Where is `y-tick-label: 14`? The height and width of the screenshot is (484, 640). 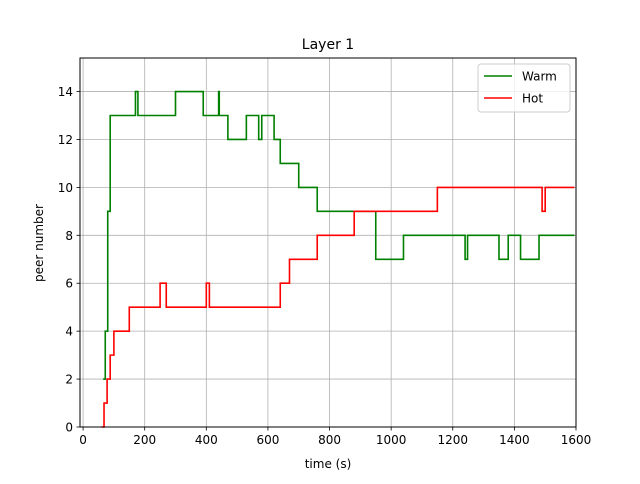
y-tick-label: 14 is located at coordinates (65, 92).